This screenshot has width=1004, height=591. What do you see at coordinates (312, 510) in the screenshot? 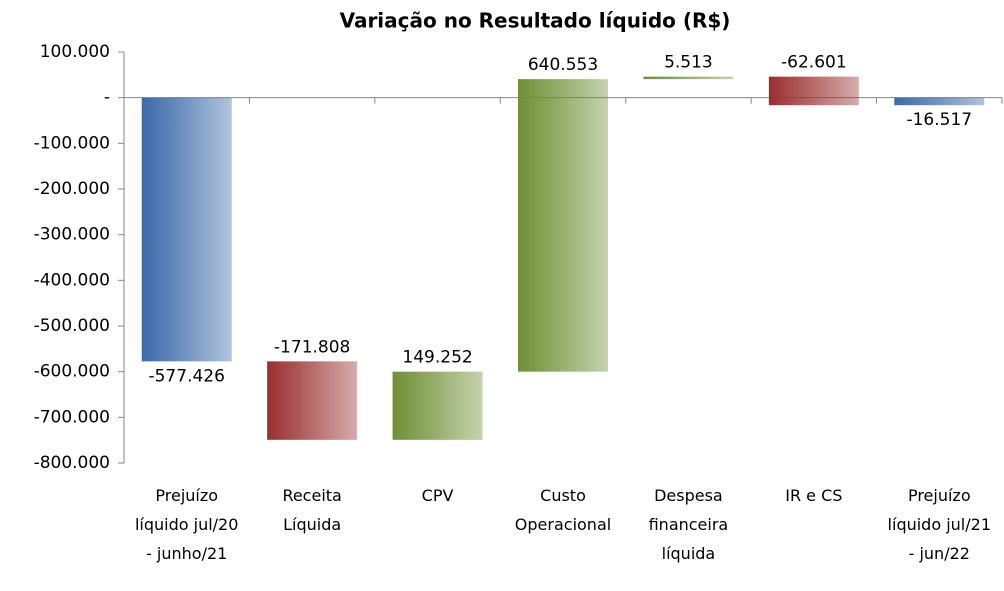
I see `x-tick-label: Receita Líquida` at bounding box center [312, 510].